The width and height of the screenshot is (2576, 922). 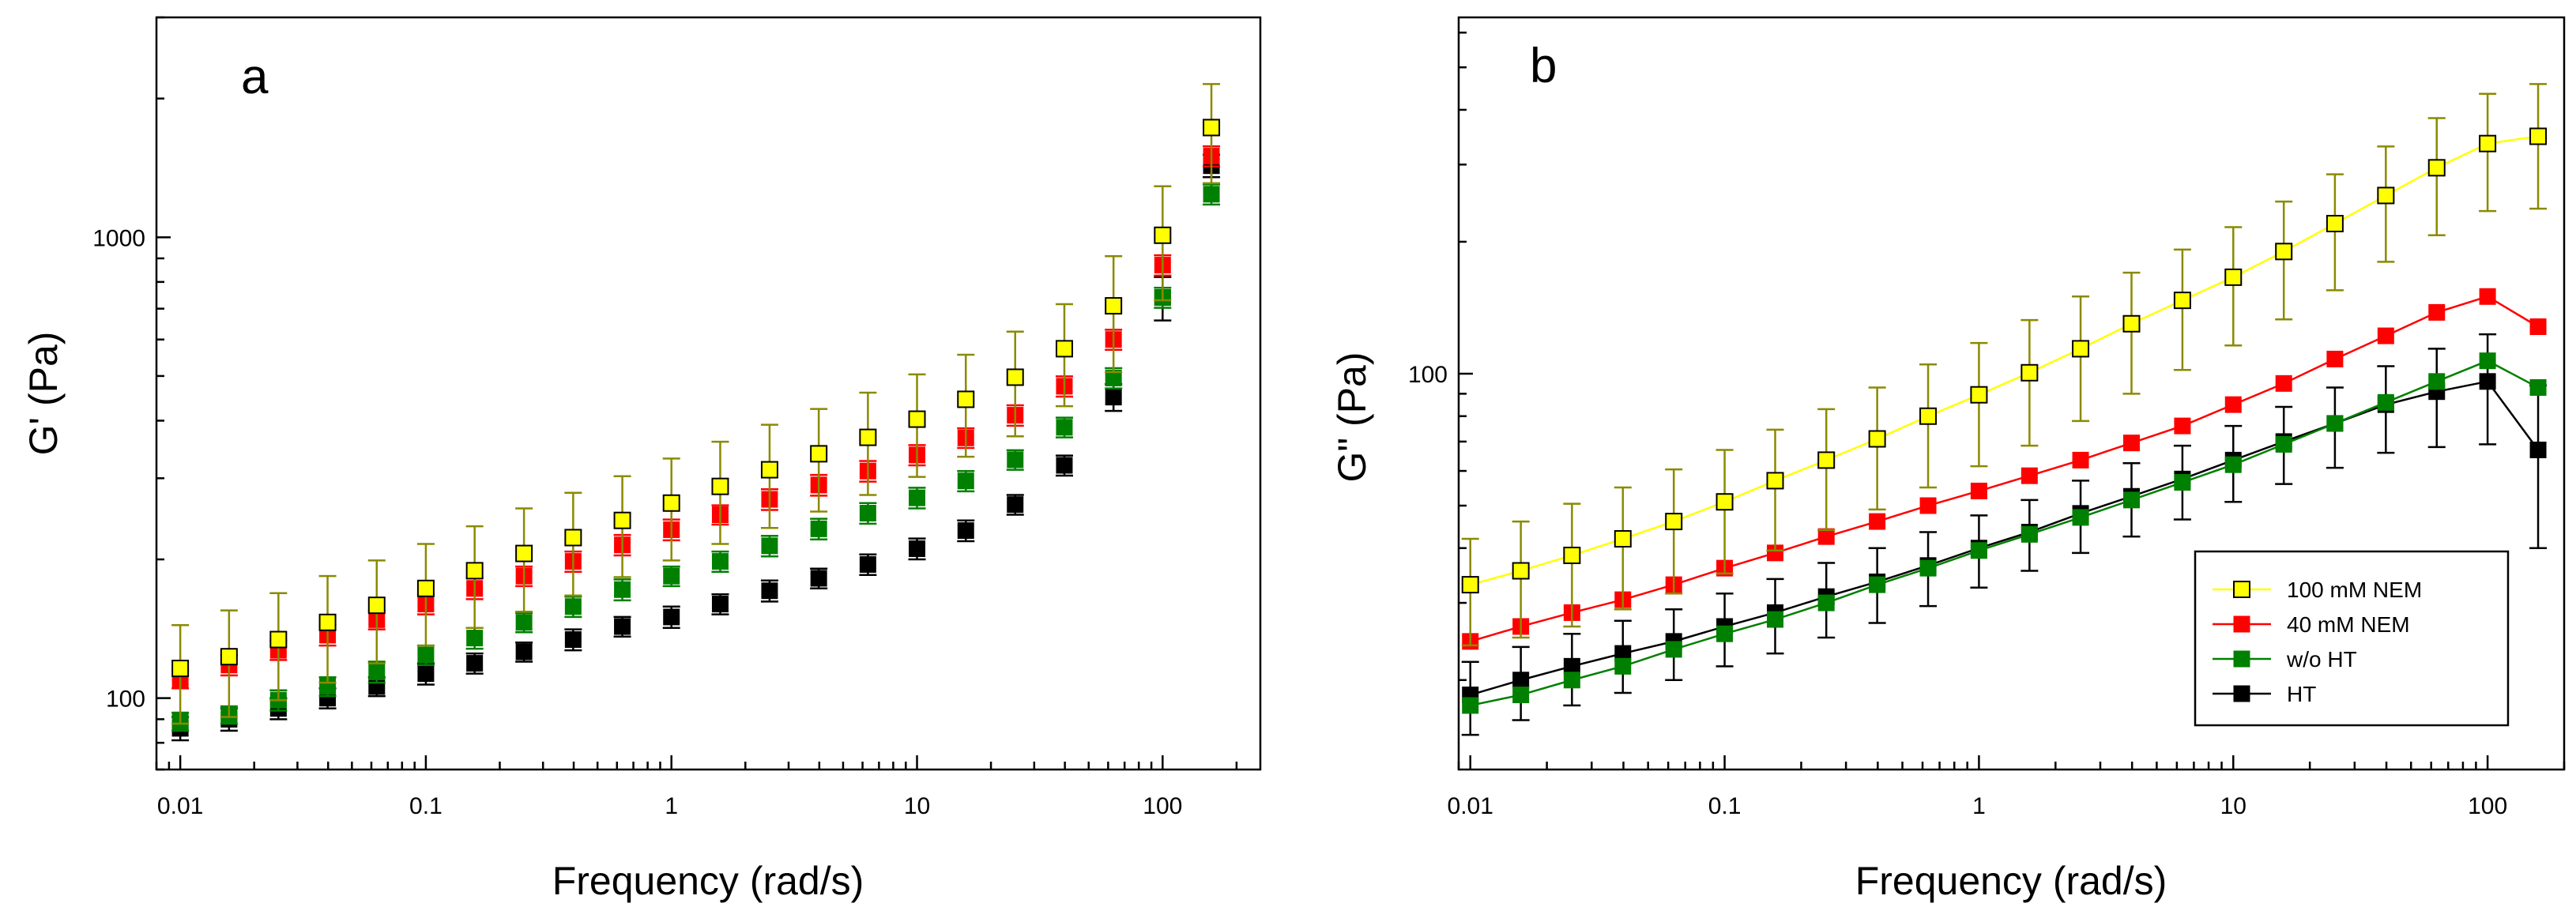 What do you see at coordinates (2233, 806) in the screenshot?
I see `panel-b-x-tick-label: 10` at bounding box center [2233, 806].